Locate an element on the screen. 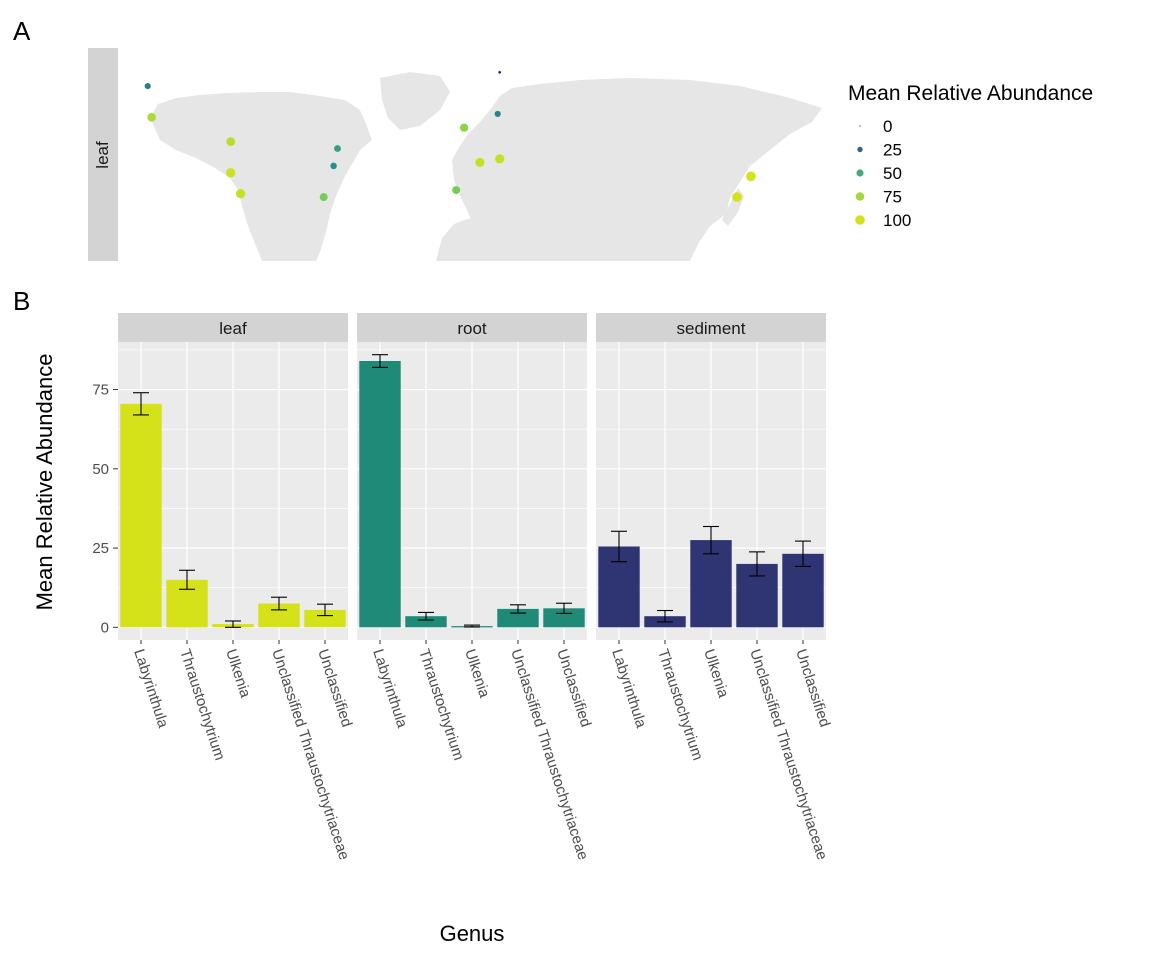  x-tick-label-root-2: Ulkenia is located at coordinates (477, 673).